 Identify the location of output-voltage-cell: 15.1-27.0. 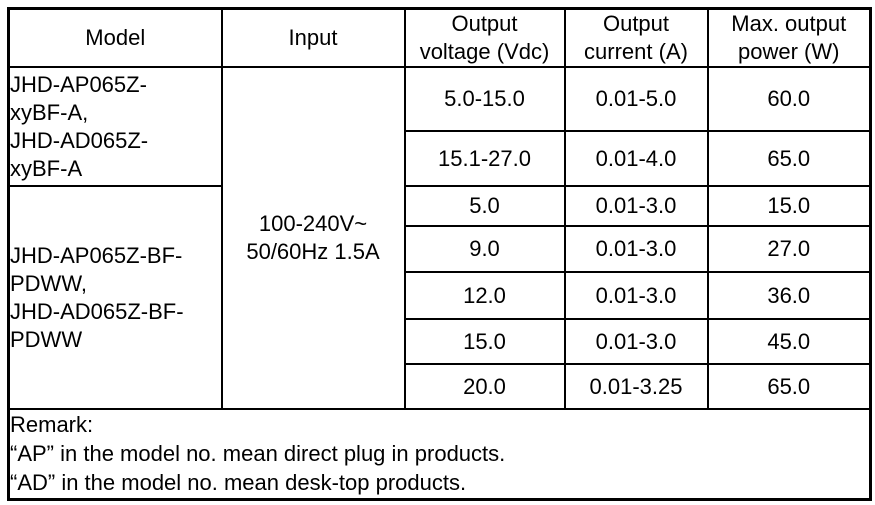
(484, 158).